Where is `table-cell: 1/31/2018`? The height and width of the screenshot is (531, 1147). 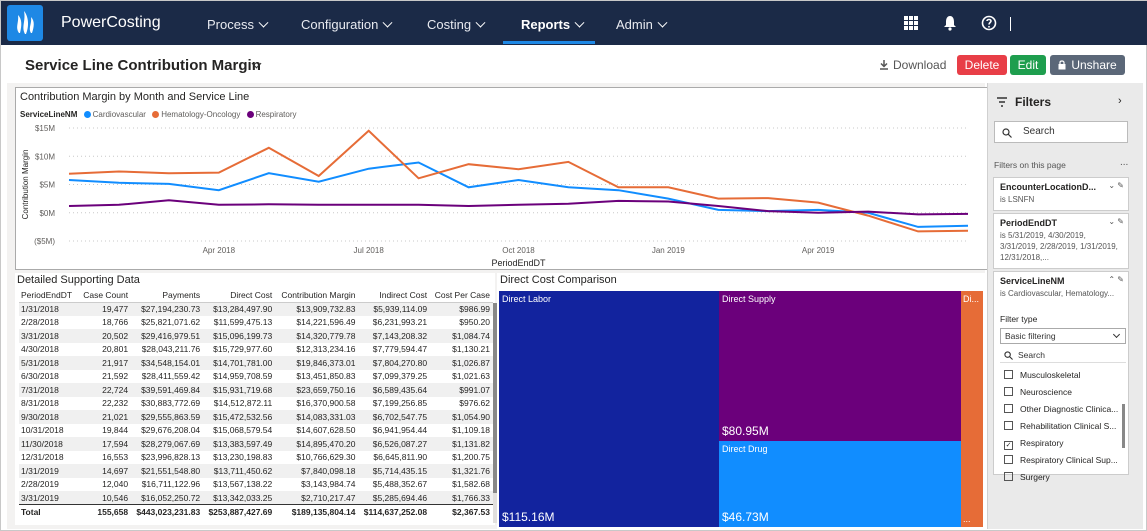
table-cell: 1/31/2018 is located at coordinates (49, 309).